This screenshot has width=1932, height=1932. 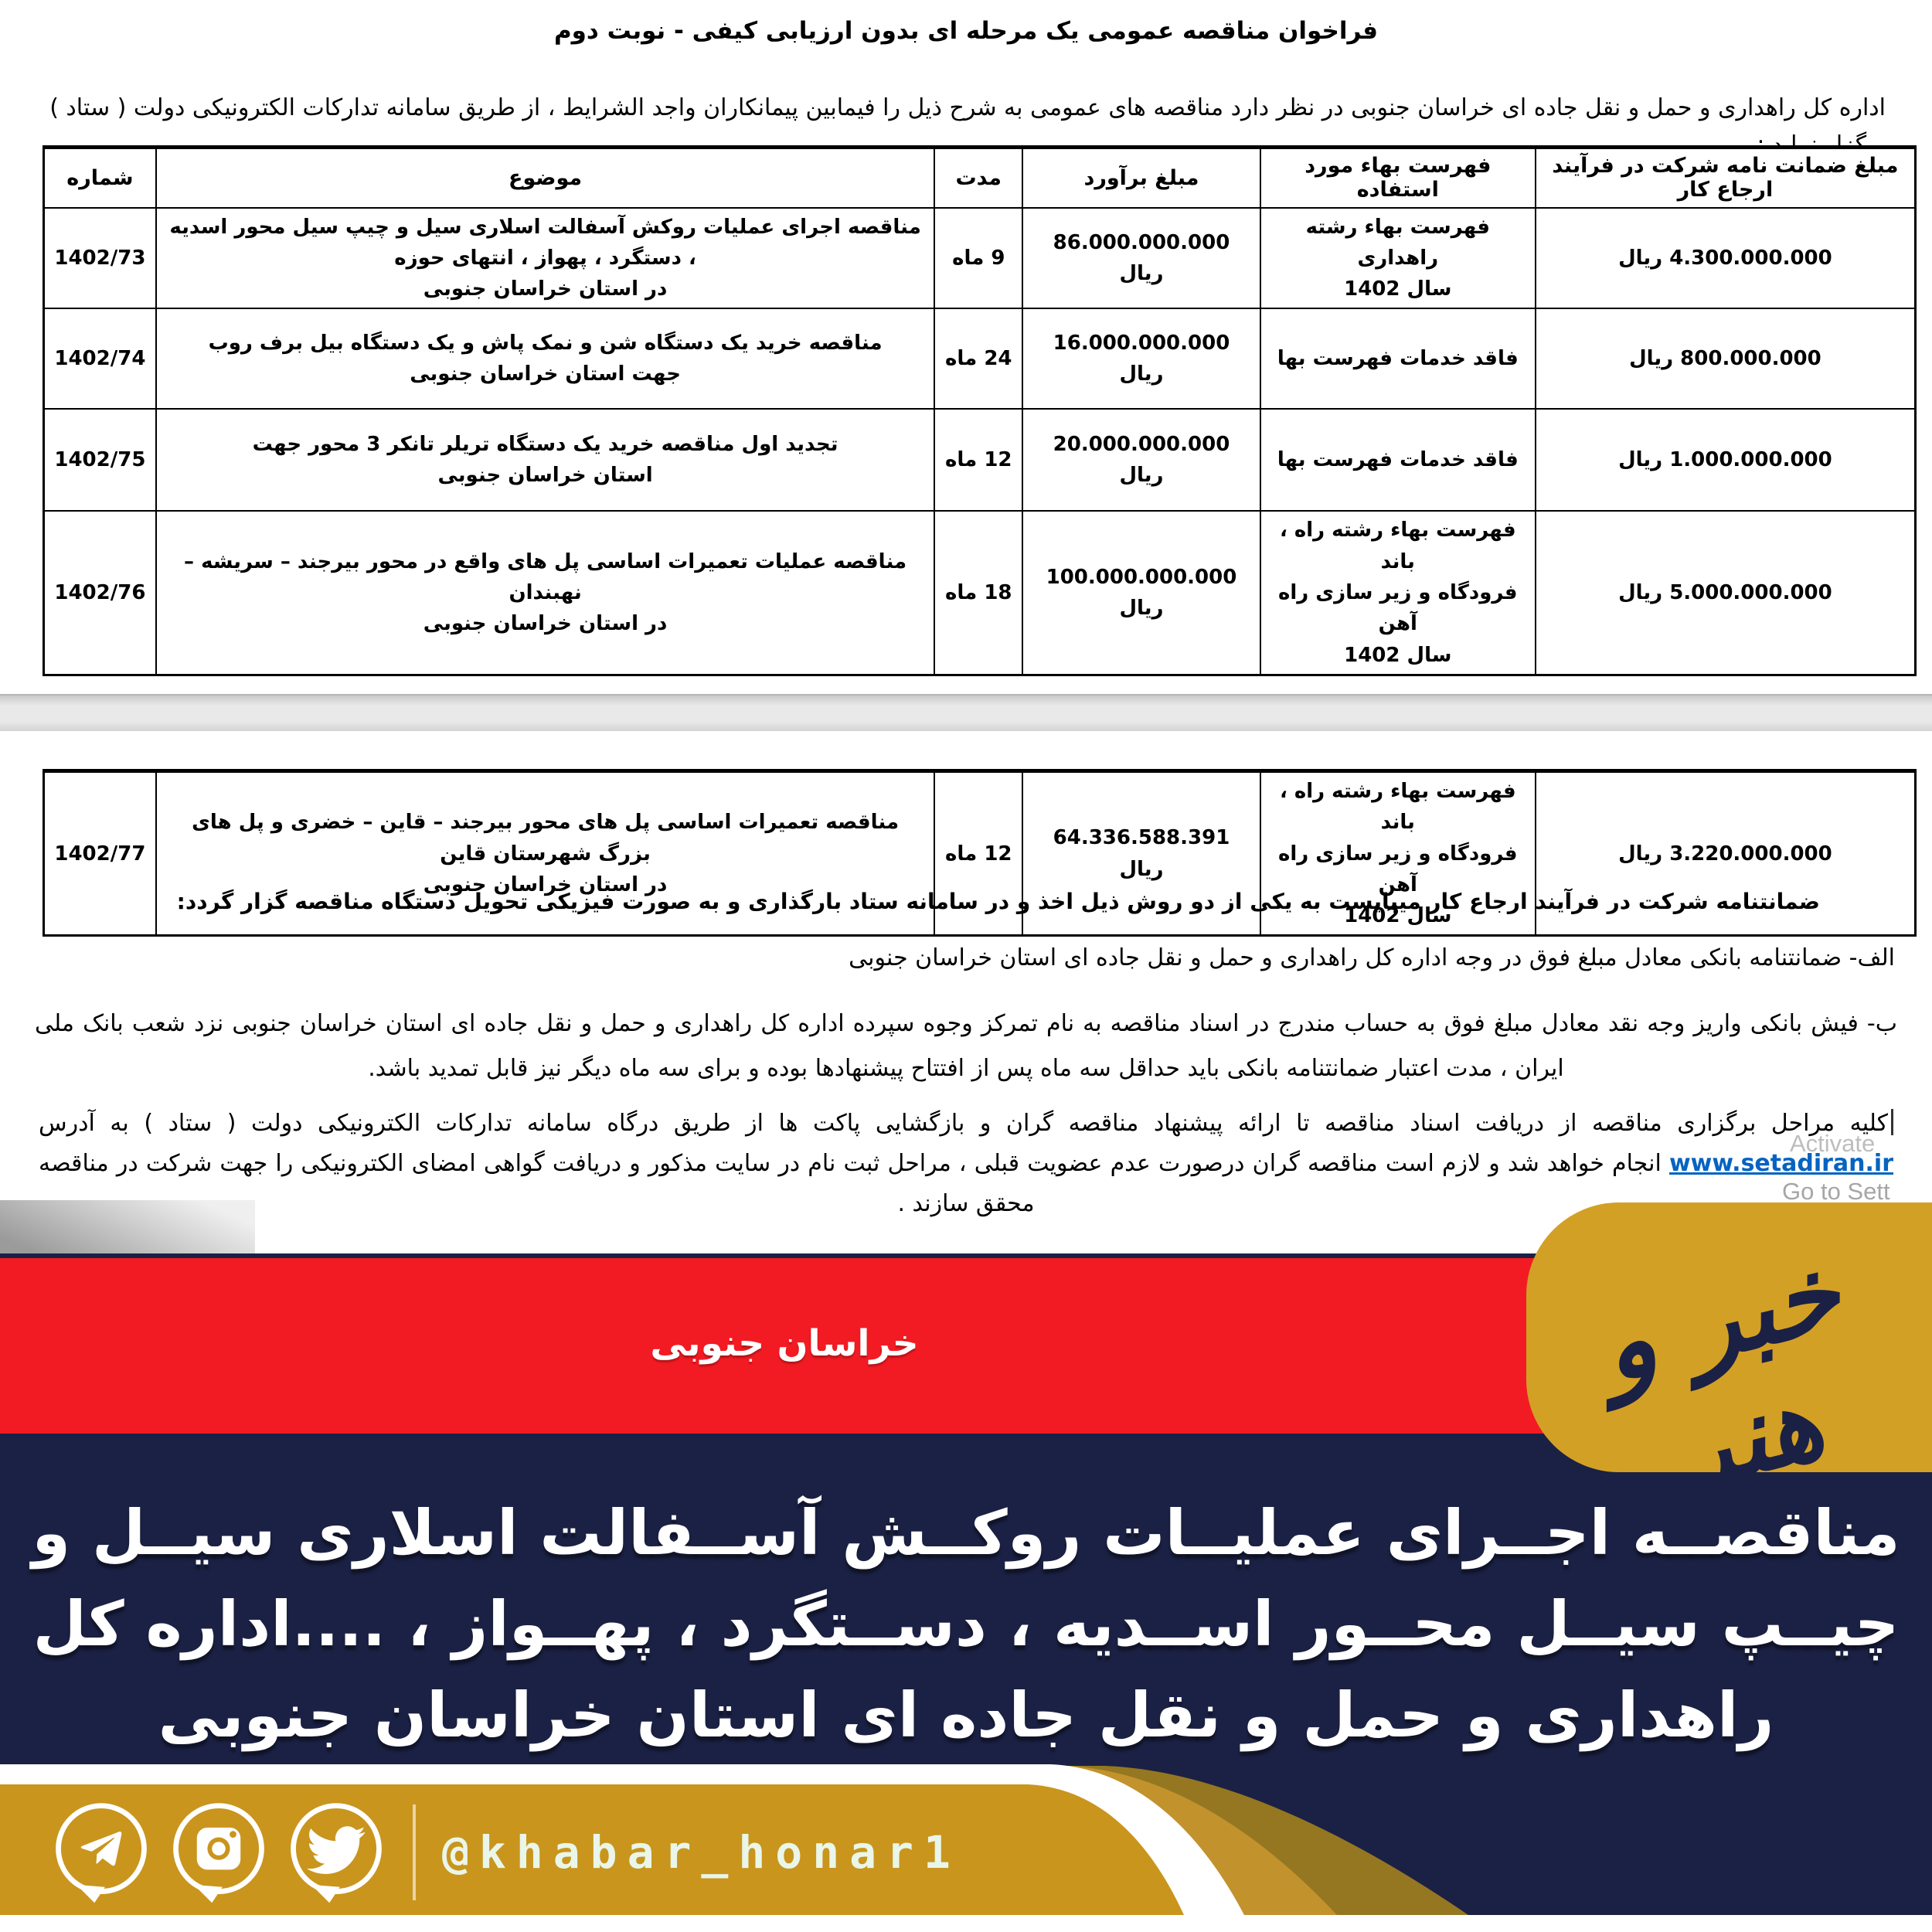 I want to click on col-header-duration: مدت, so click(x=979, y=177).